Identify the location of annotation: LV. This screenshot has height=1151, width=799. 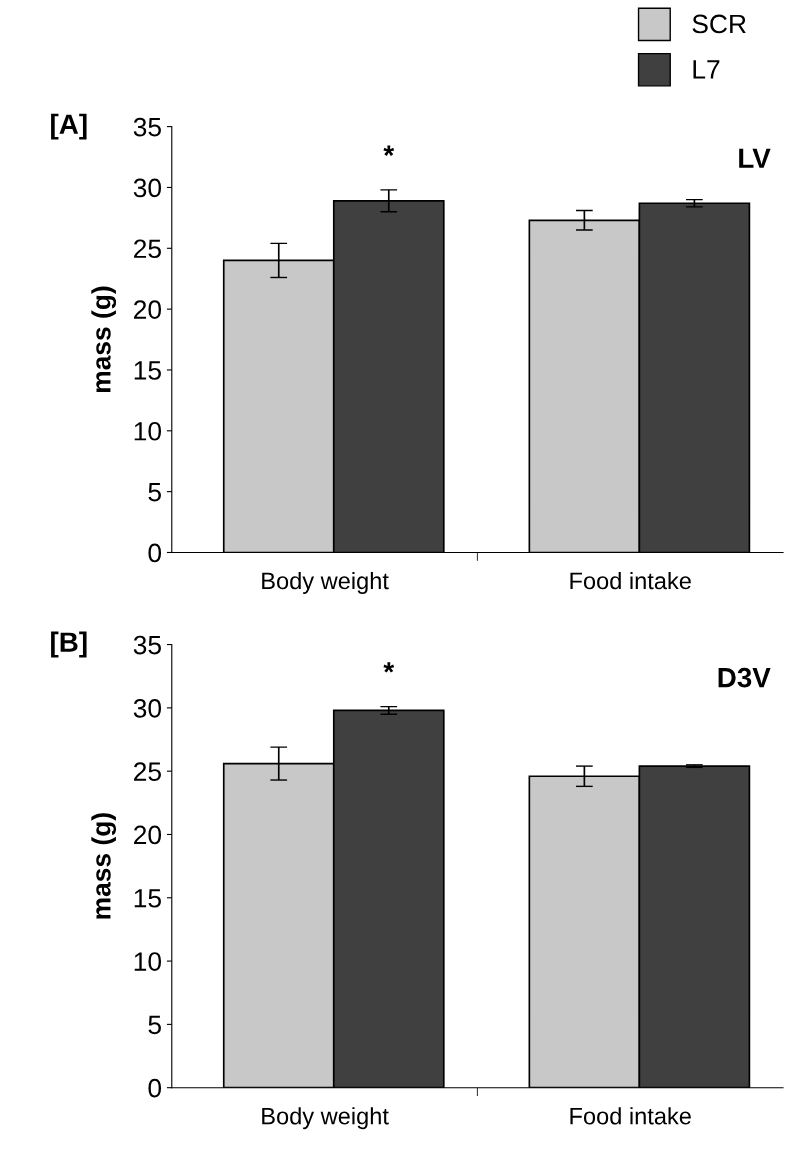
(755, 158).